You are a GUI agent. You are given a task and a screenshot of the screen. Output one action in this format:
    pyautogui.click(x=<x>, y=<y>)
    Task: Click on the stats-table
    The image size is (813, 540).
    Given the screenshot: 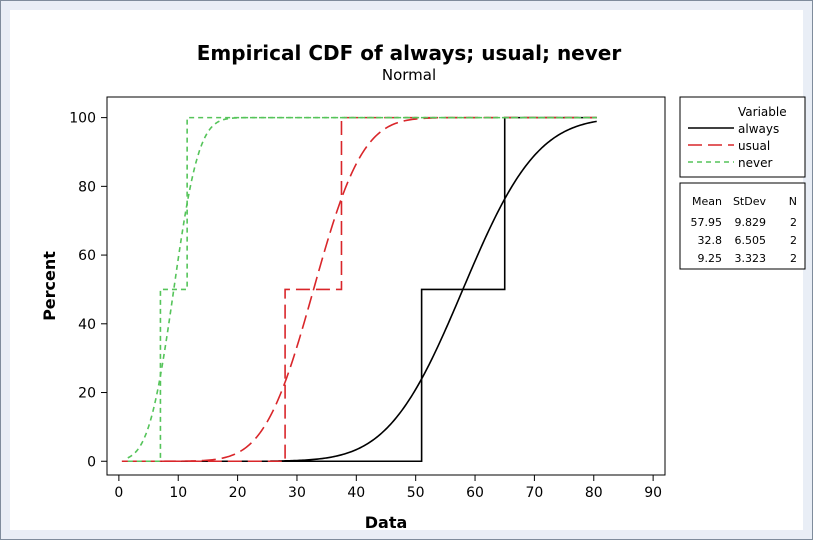 What is the action you would take?
    pyautogui.click(x=742, y=226)
    